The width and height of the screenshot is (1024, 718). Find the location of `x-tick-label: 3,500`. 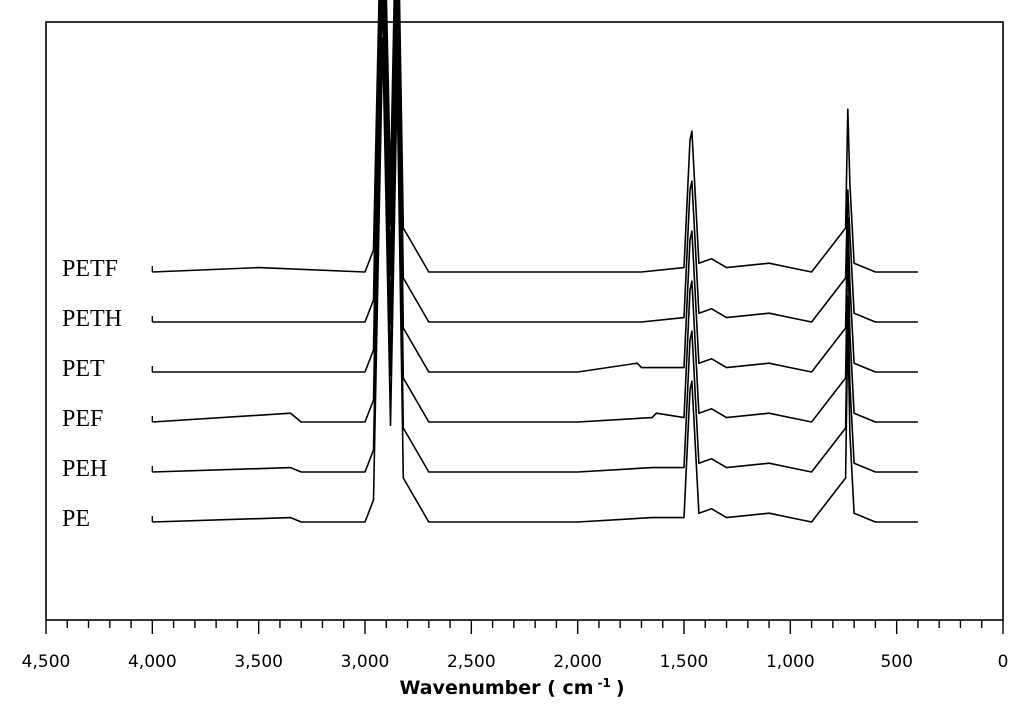

x-tick-label: 3,500 is located at coordinates (258, 662).